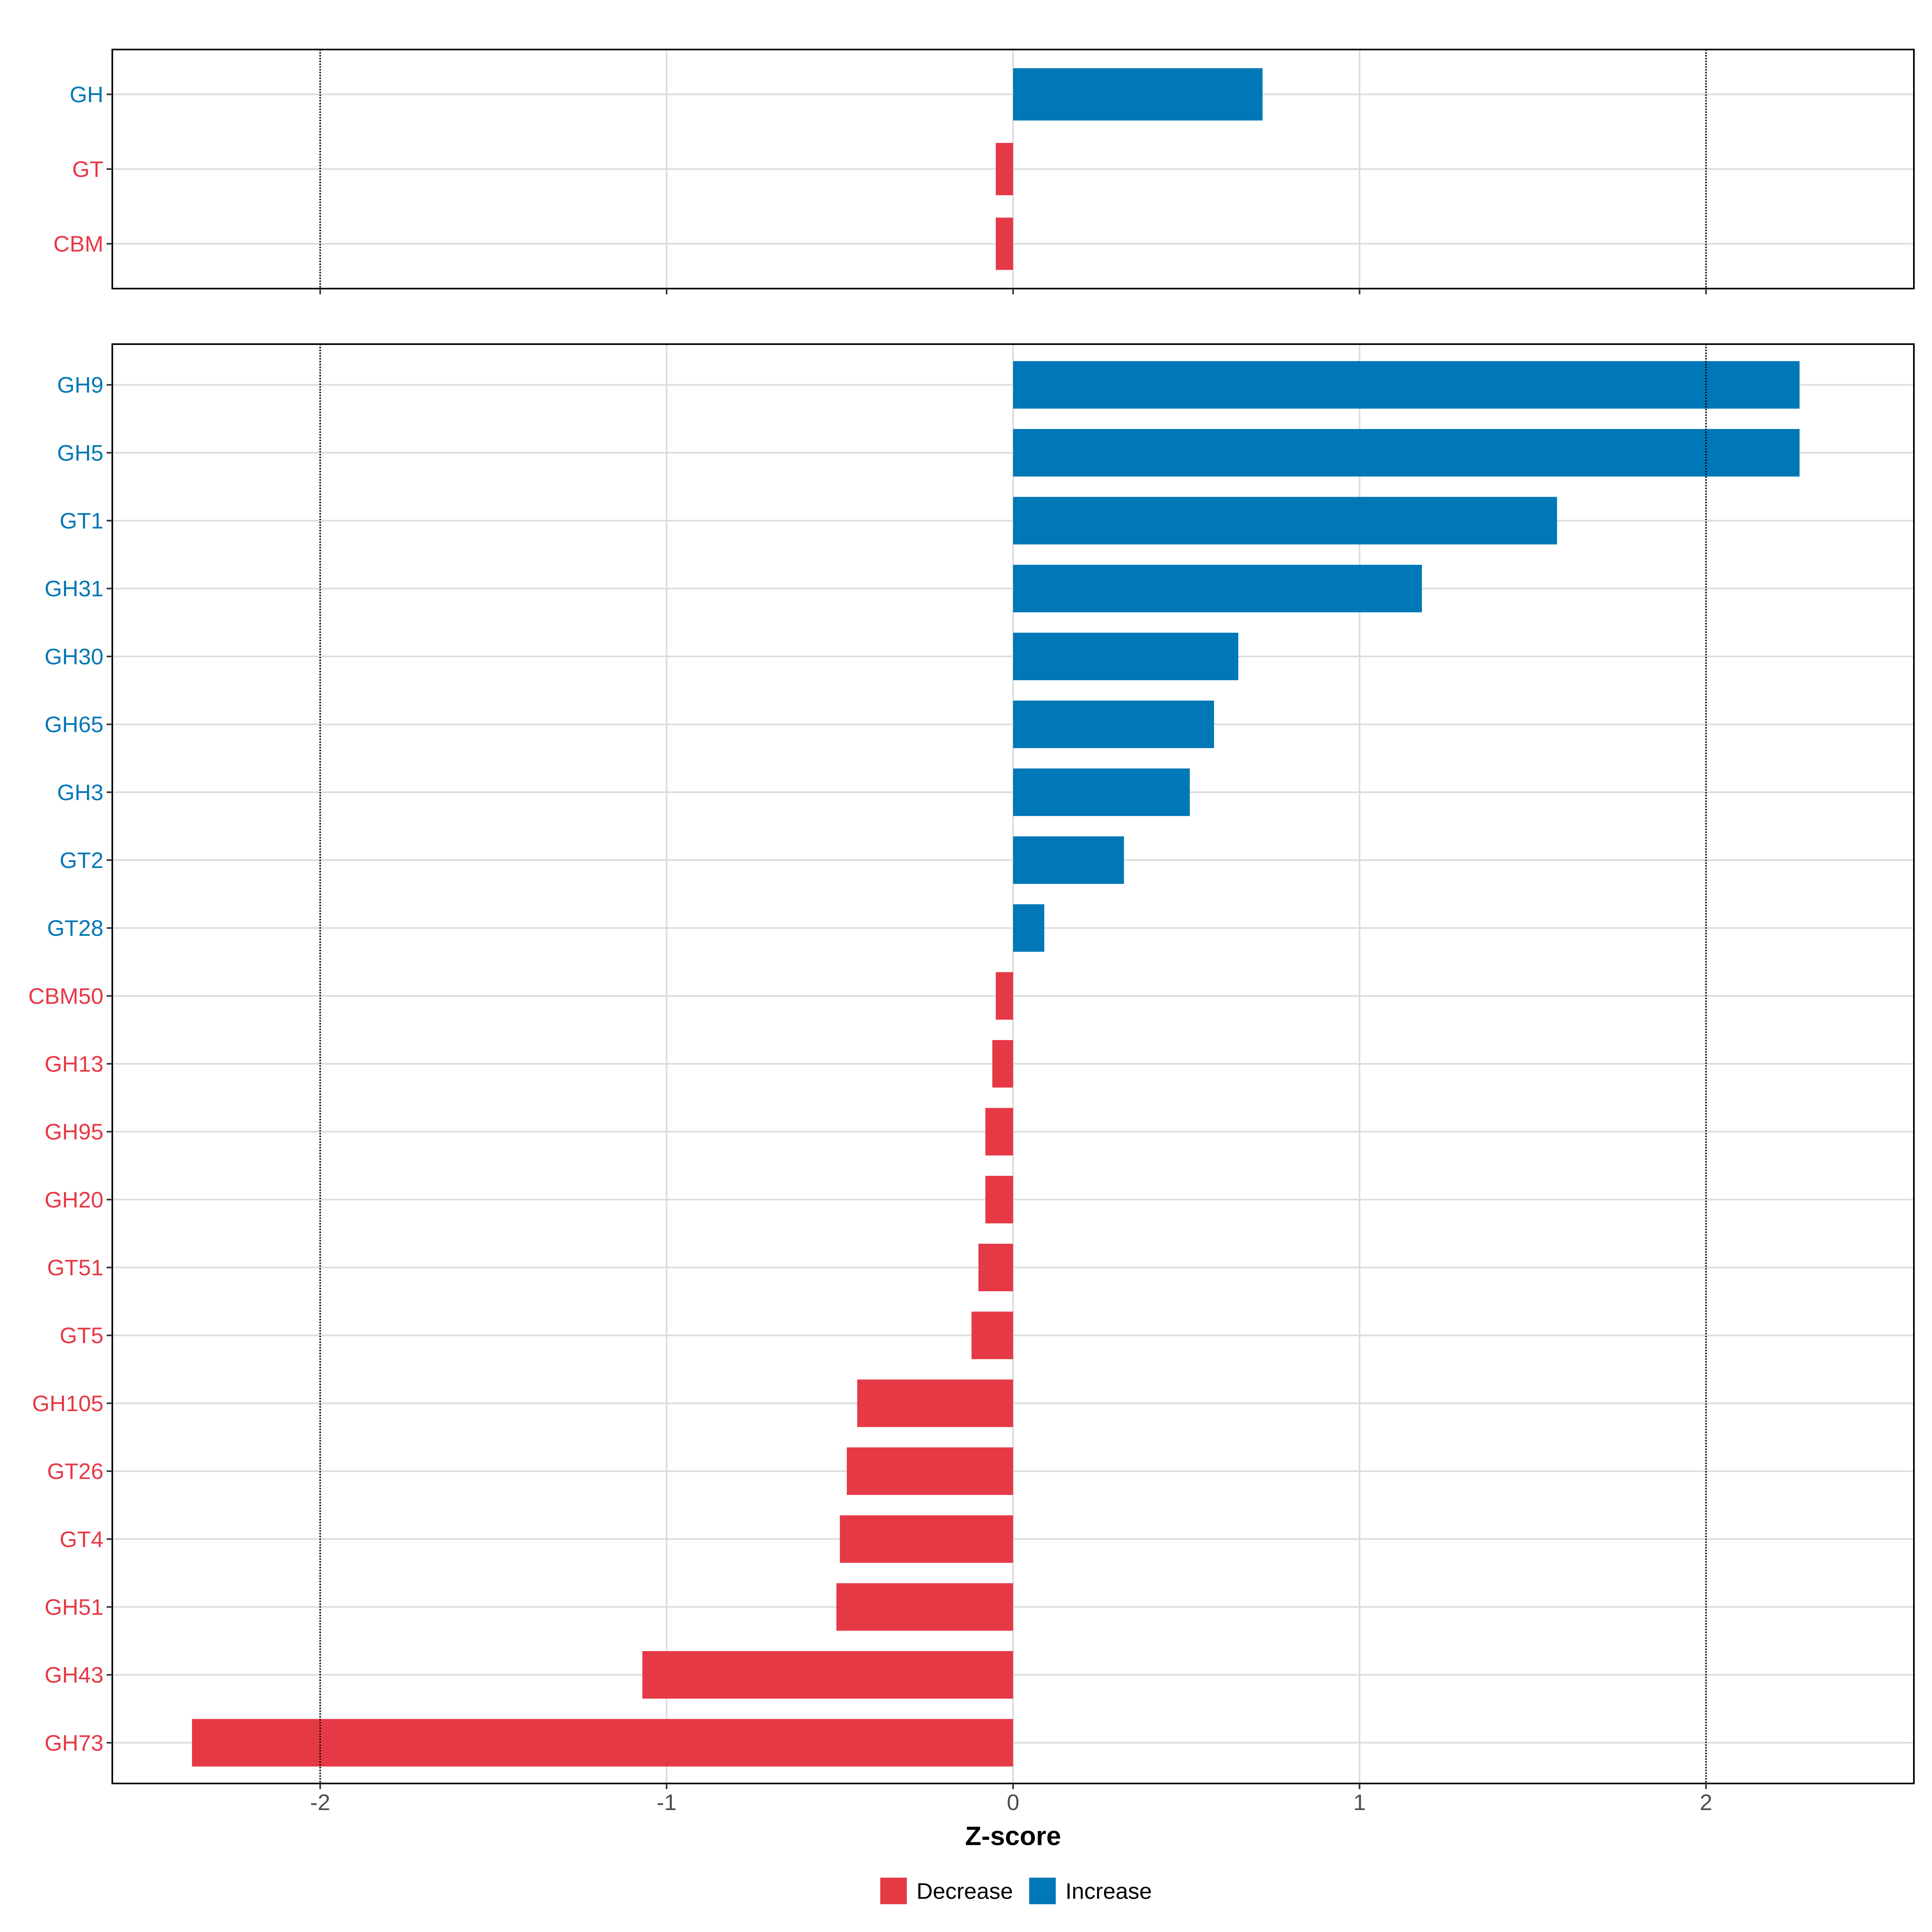  Describe the element at coordinates (75, 928) in the screenshot. I see `category-label: GT28` at that location.